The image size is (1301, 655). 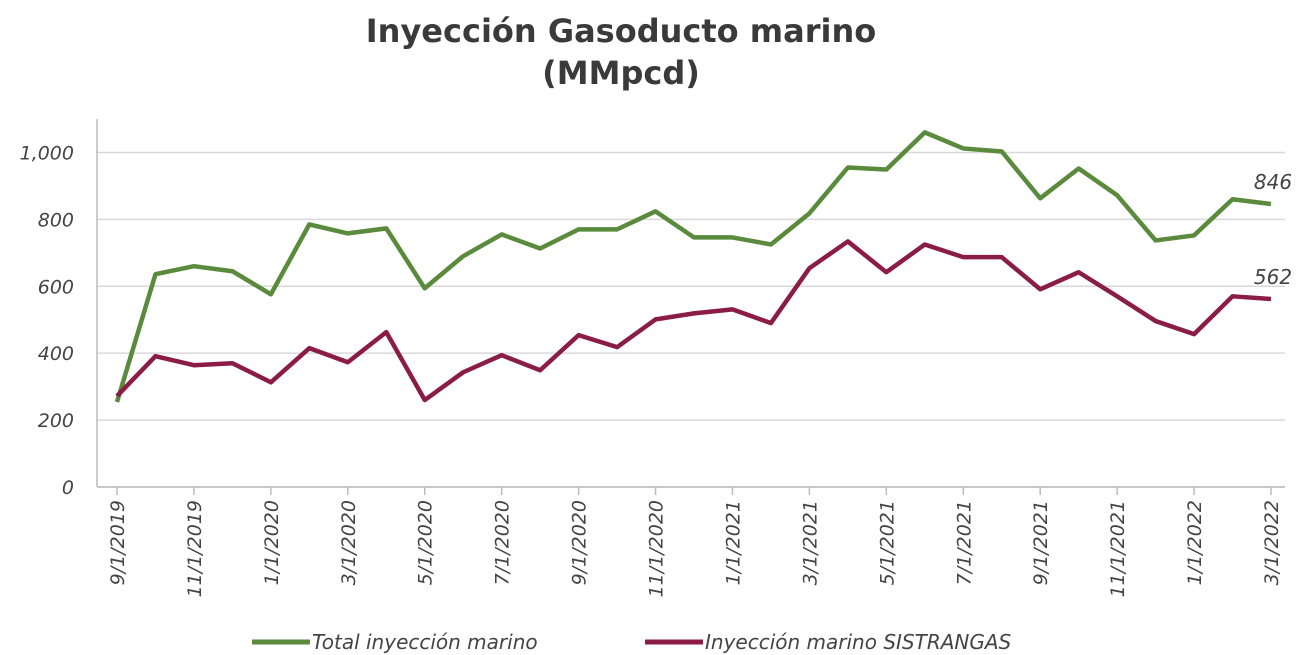 What do you see at coordinates (118, 542) in the screenshot?
I see `x-tick-label: 9/1/2019` at bounding box center [118, 542].